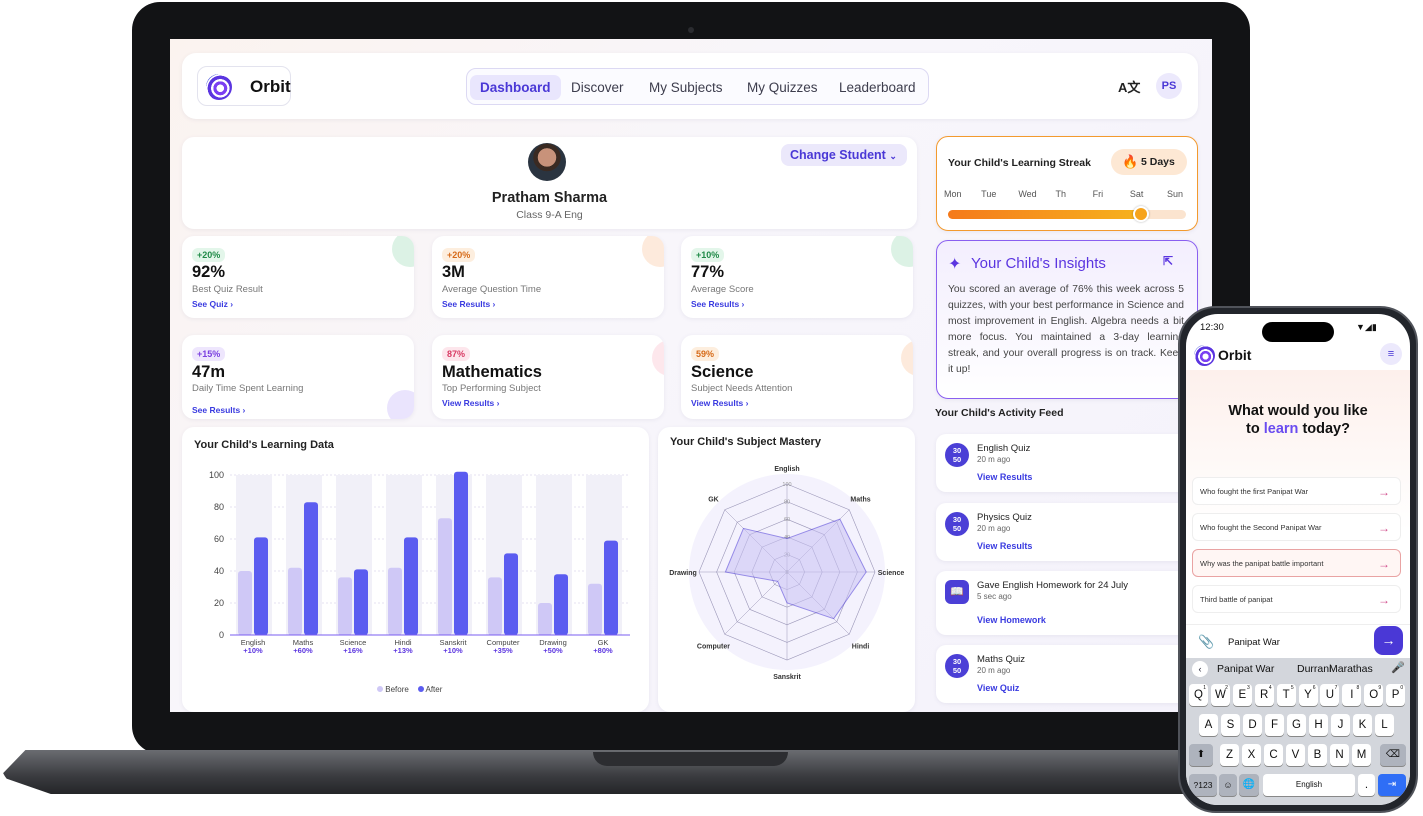 The image size is (1423, 816). I want to click on x-tick-label: Science, so click(353, 642).